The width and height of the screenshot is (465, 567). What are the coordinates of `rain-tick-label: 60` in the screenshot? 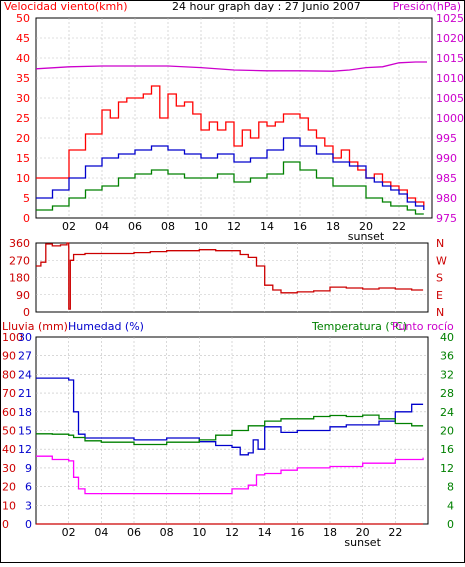 It's located at (9, 412).